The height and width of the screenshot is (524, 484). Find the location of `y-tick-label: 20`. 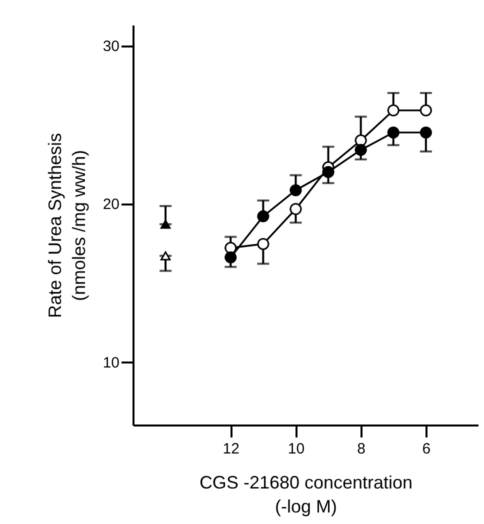

y-tick-label: 20 is located at coordinates (111, 205).